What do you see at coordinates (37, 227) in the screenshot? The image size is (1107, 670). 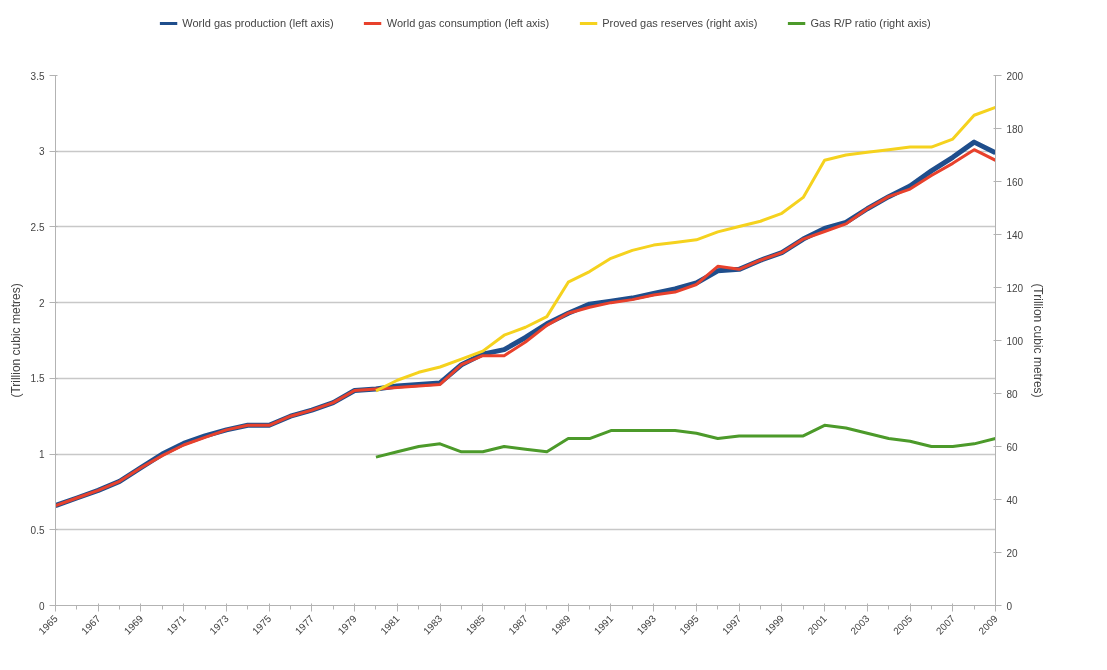 I see `y-tick-label: 2.5` at bounding box center [37, 227].